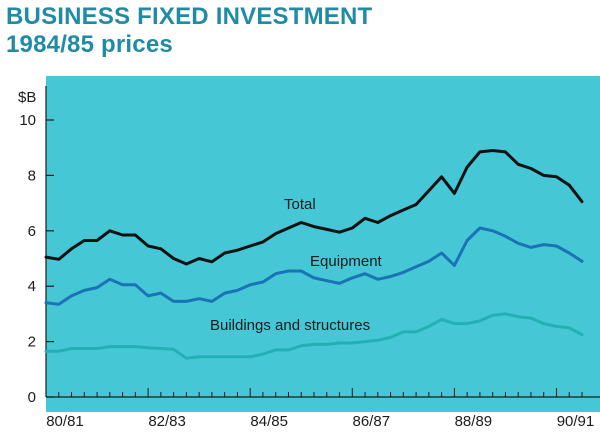 The width and height of the screenshot is (600, 437). I want to click on y-tick-label: 10, so click(27, 120).